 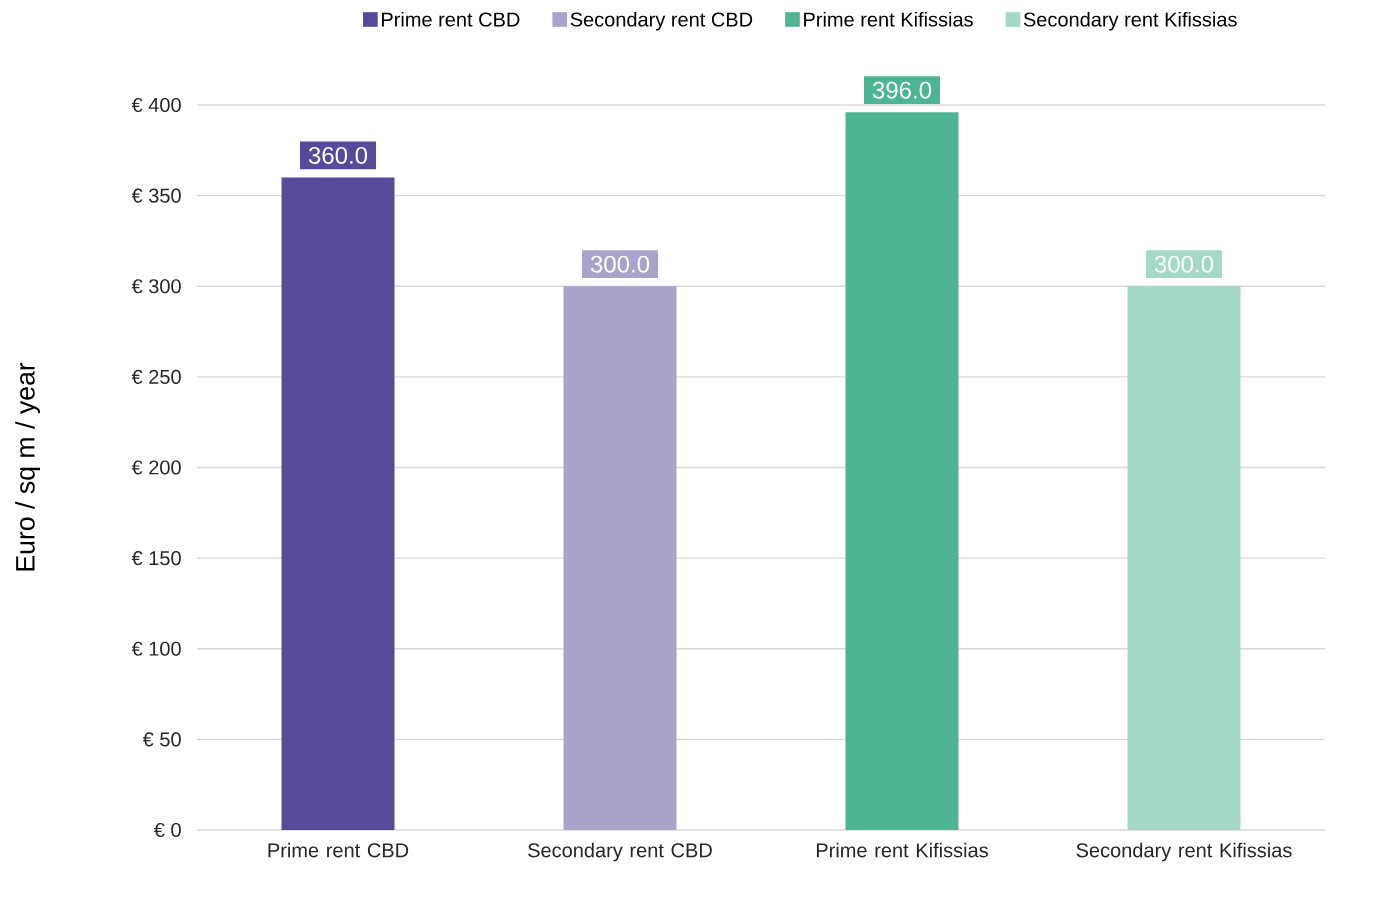 I want to click on data-label: 360.0, so click(x=338, y=155).